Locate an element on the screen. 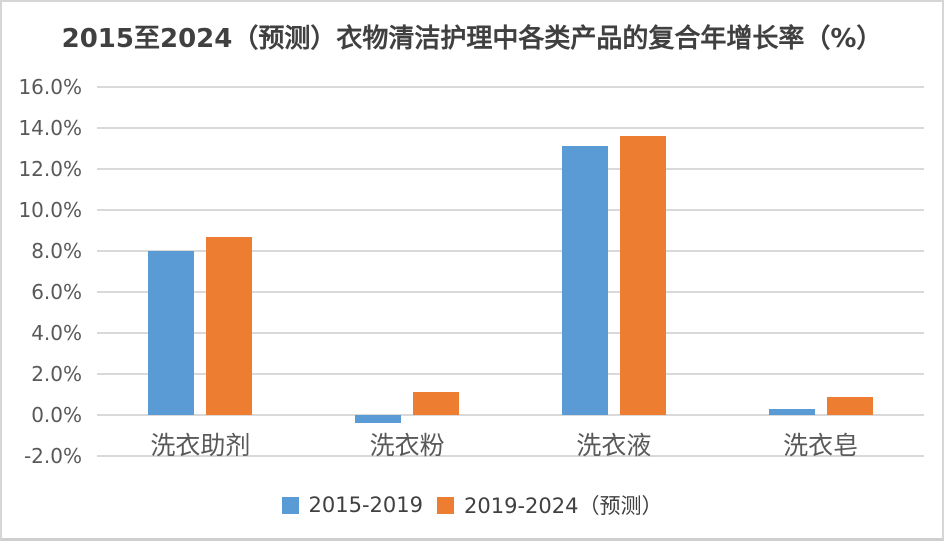 The height and width of the screenshot is (541, 944). legend-item-series2: 2019-2024（预测） is located at coordinates (549, 505).